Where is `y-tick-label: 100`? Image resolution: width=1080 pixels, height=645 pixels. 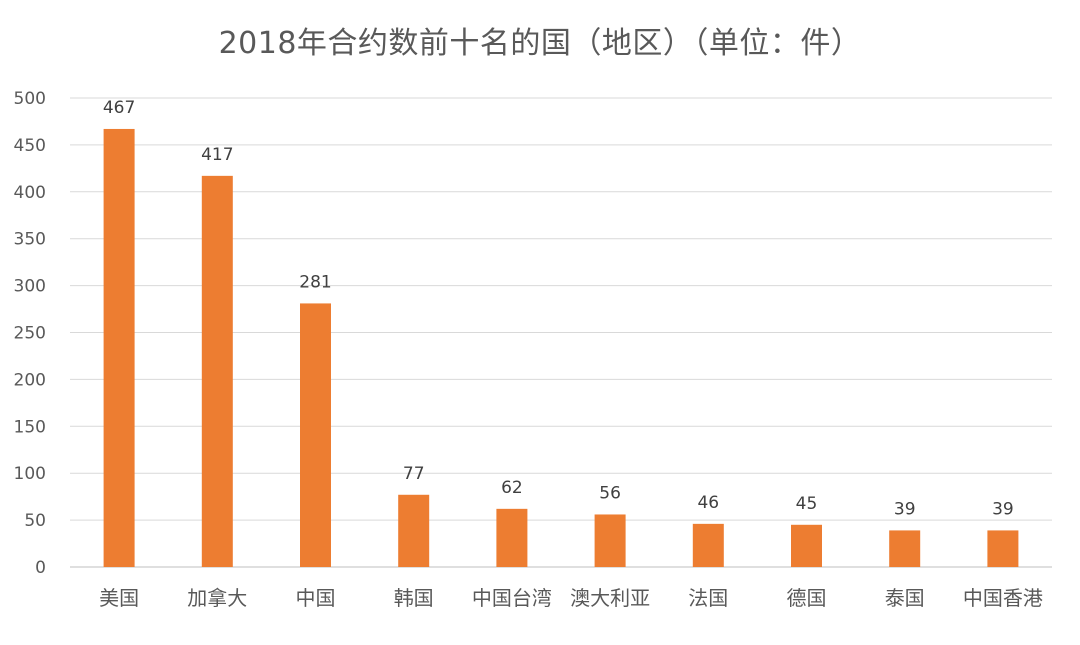
y-tick-label: 100 is located at coordinates (30, 474).